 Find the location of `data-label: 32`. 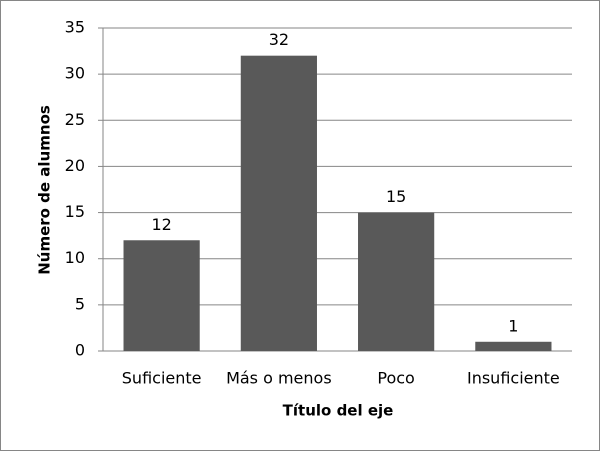

data-label: 32 is located at coordinates (279, 39).